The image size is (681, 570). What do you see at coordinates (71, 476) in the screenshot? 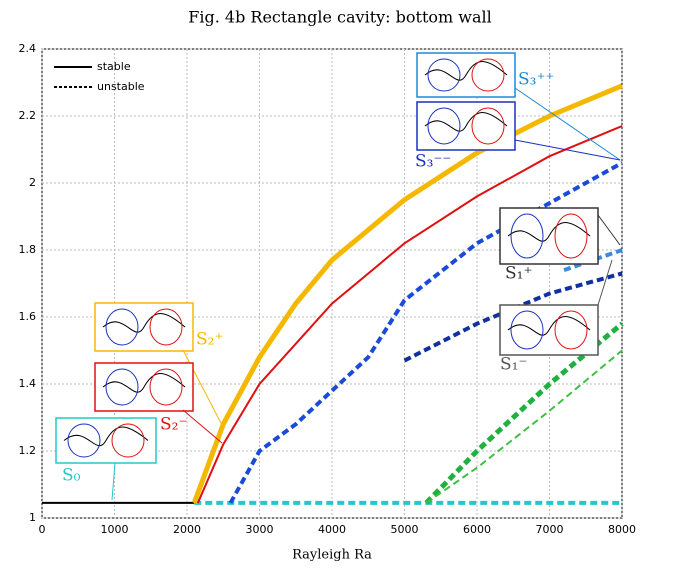
I see `annotation-label: S₀` at bounding box center [71, 476].